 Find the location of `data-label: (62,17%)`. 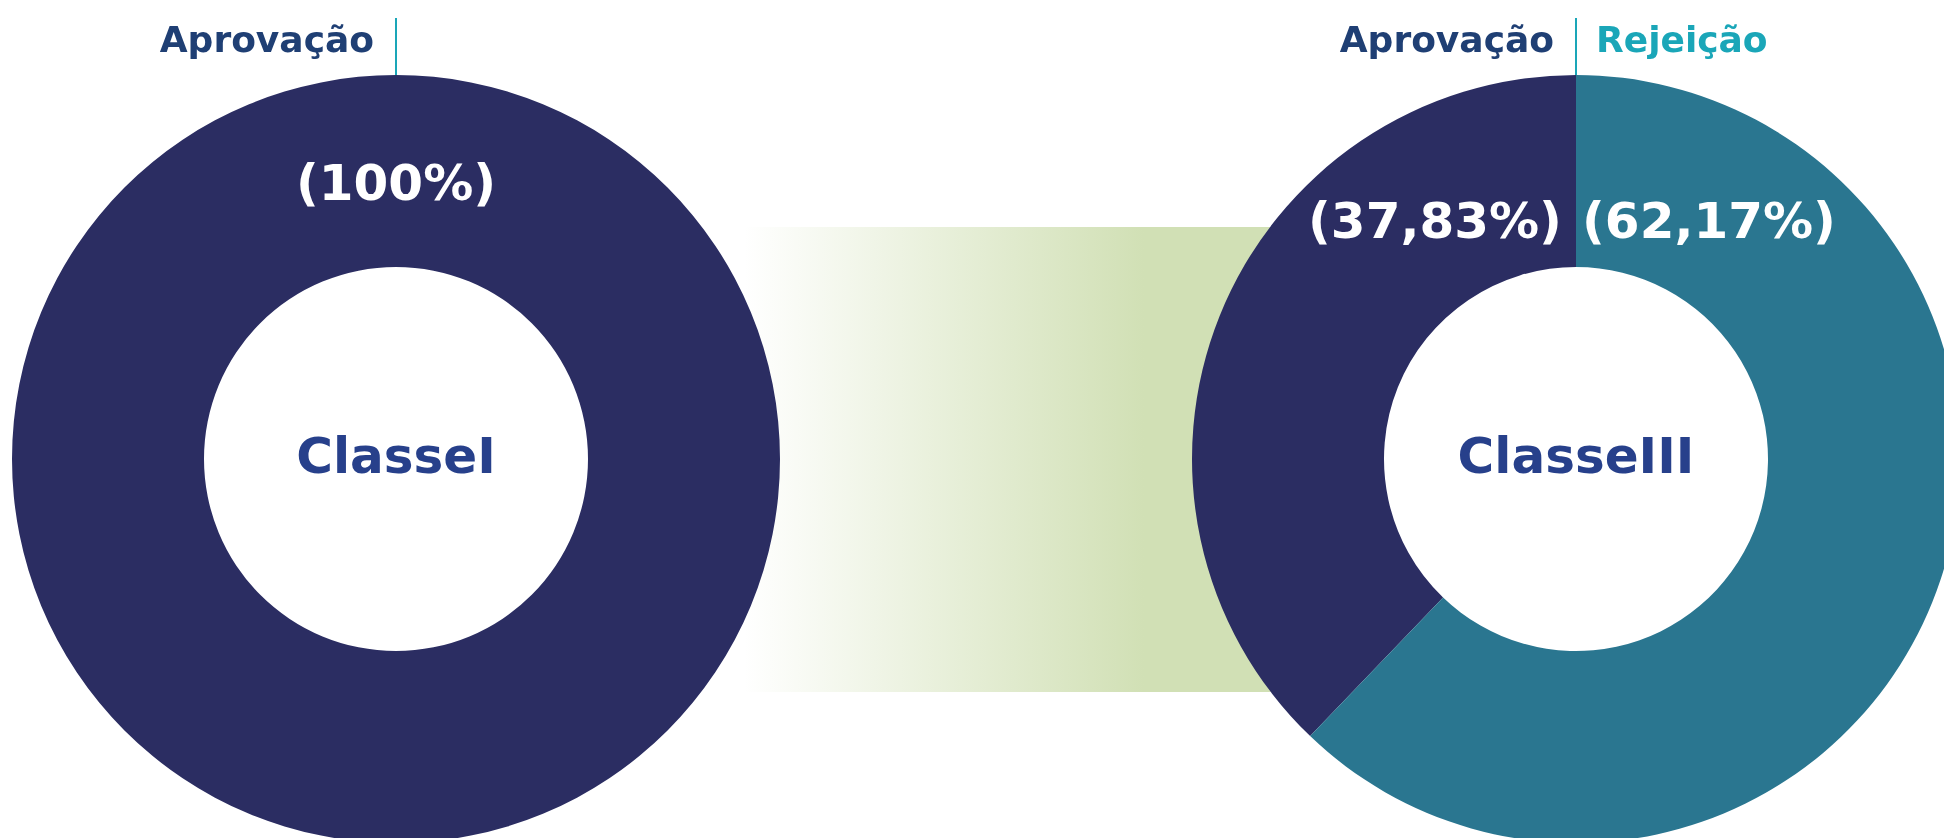

data-label: (62,17%) is located at coordinates (1709, 221).